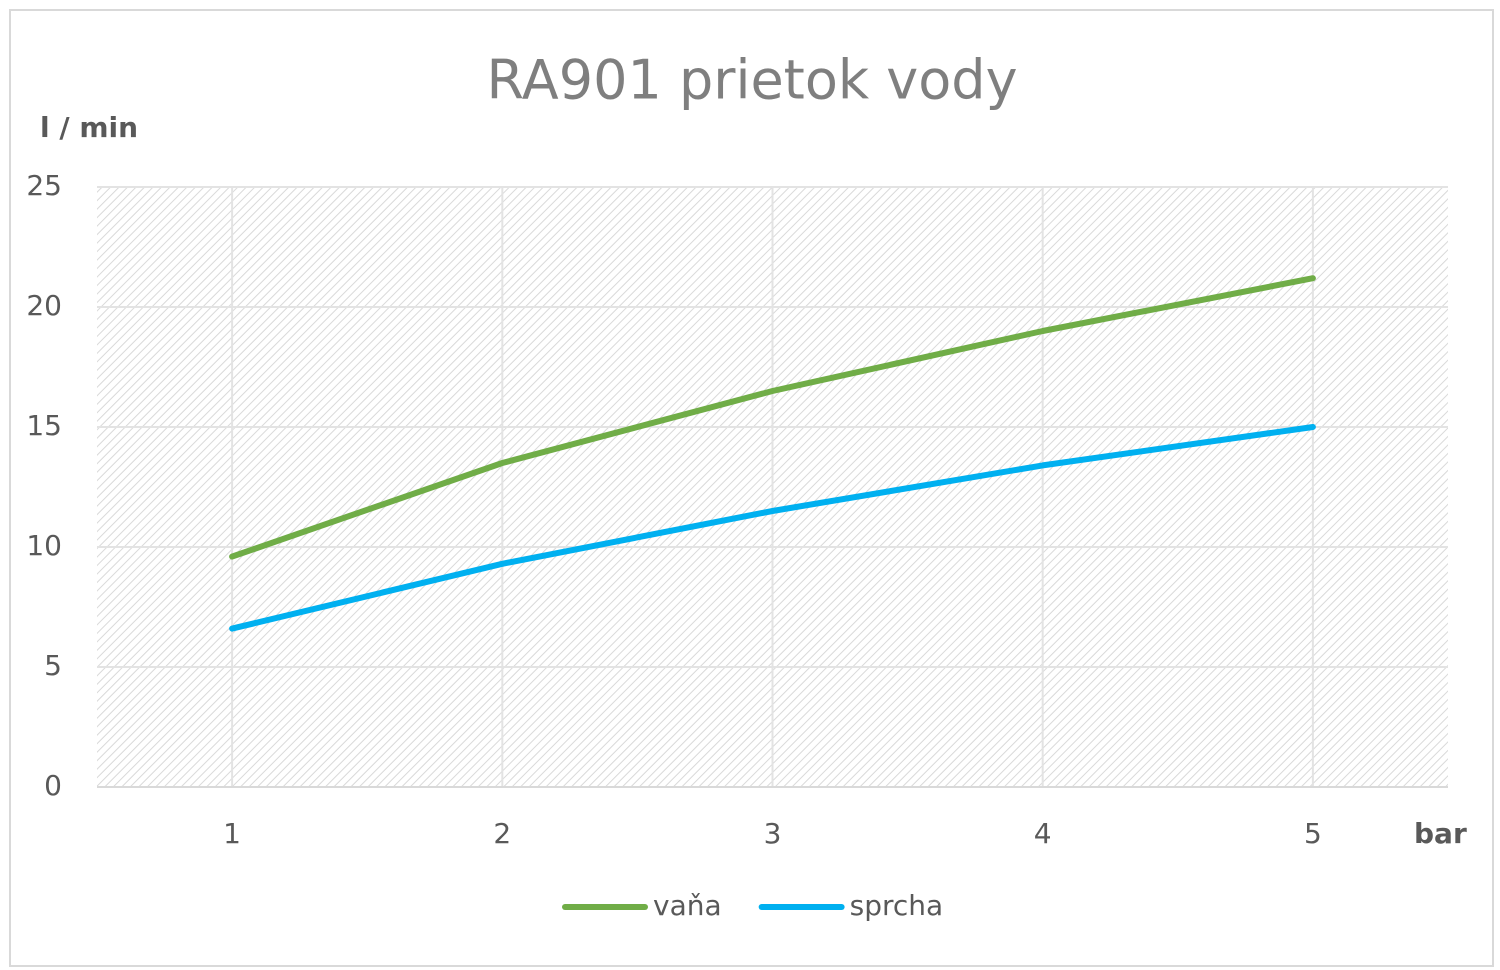  What do you see at coordinates (232, 833) in the screenshot?
I see `x-tick-label: 1` at bounding box center [232, 833].